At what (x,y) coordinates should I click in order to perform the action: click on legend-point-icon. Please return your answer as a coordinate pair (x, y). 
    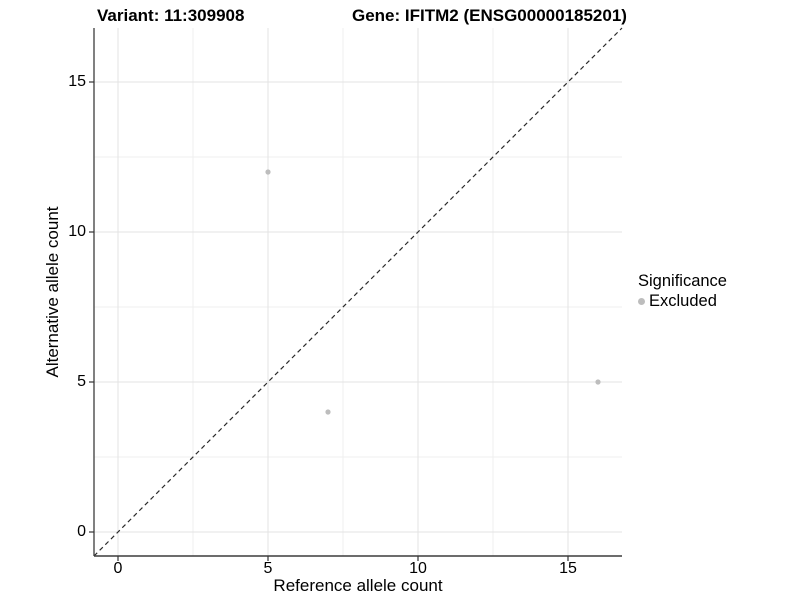
    Looking at the image, I should click on (641, 301).